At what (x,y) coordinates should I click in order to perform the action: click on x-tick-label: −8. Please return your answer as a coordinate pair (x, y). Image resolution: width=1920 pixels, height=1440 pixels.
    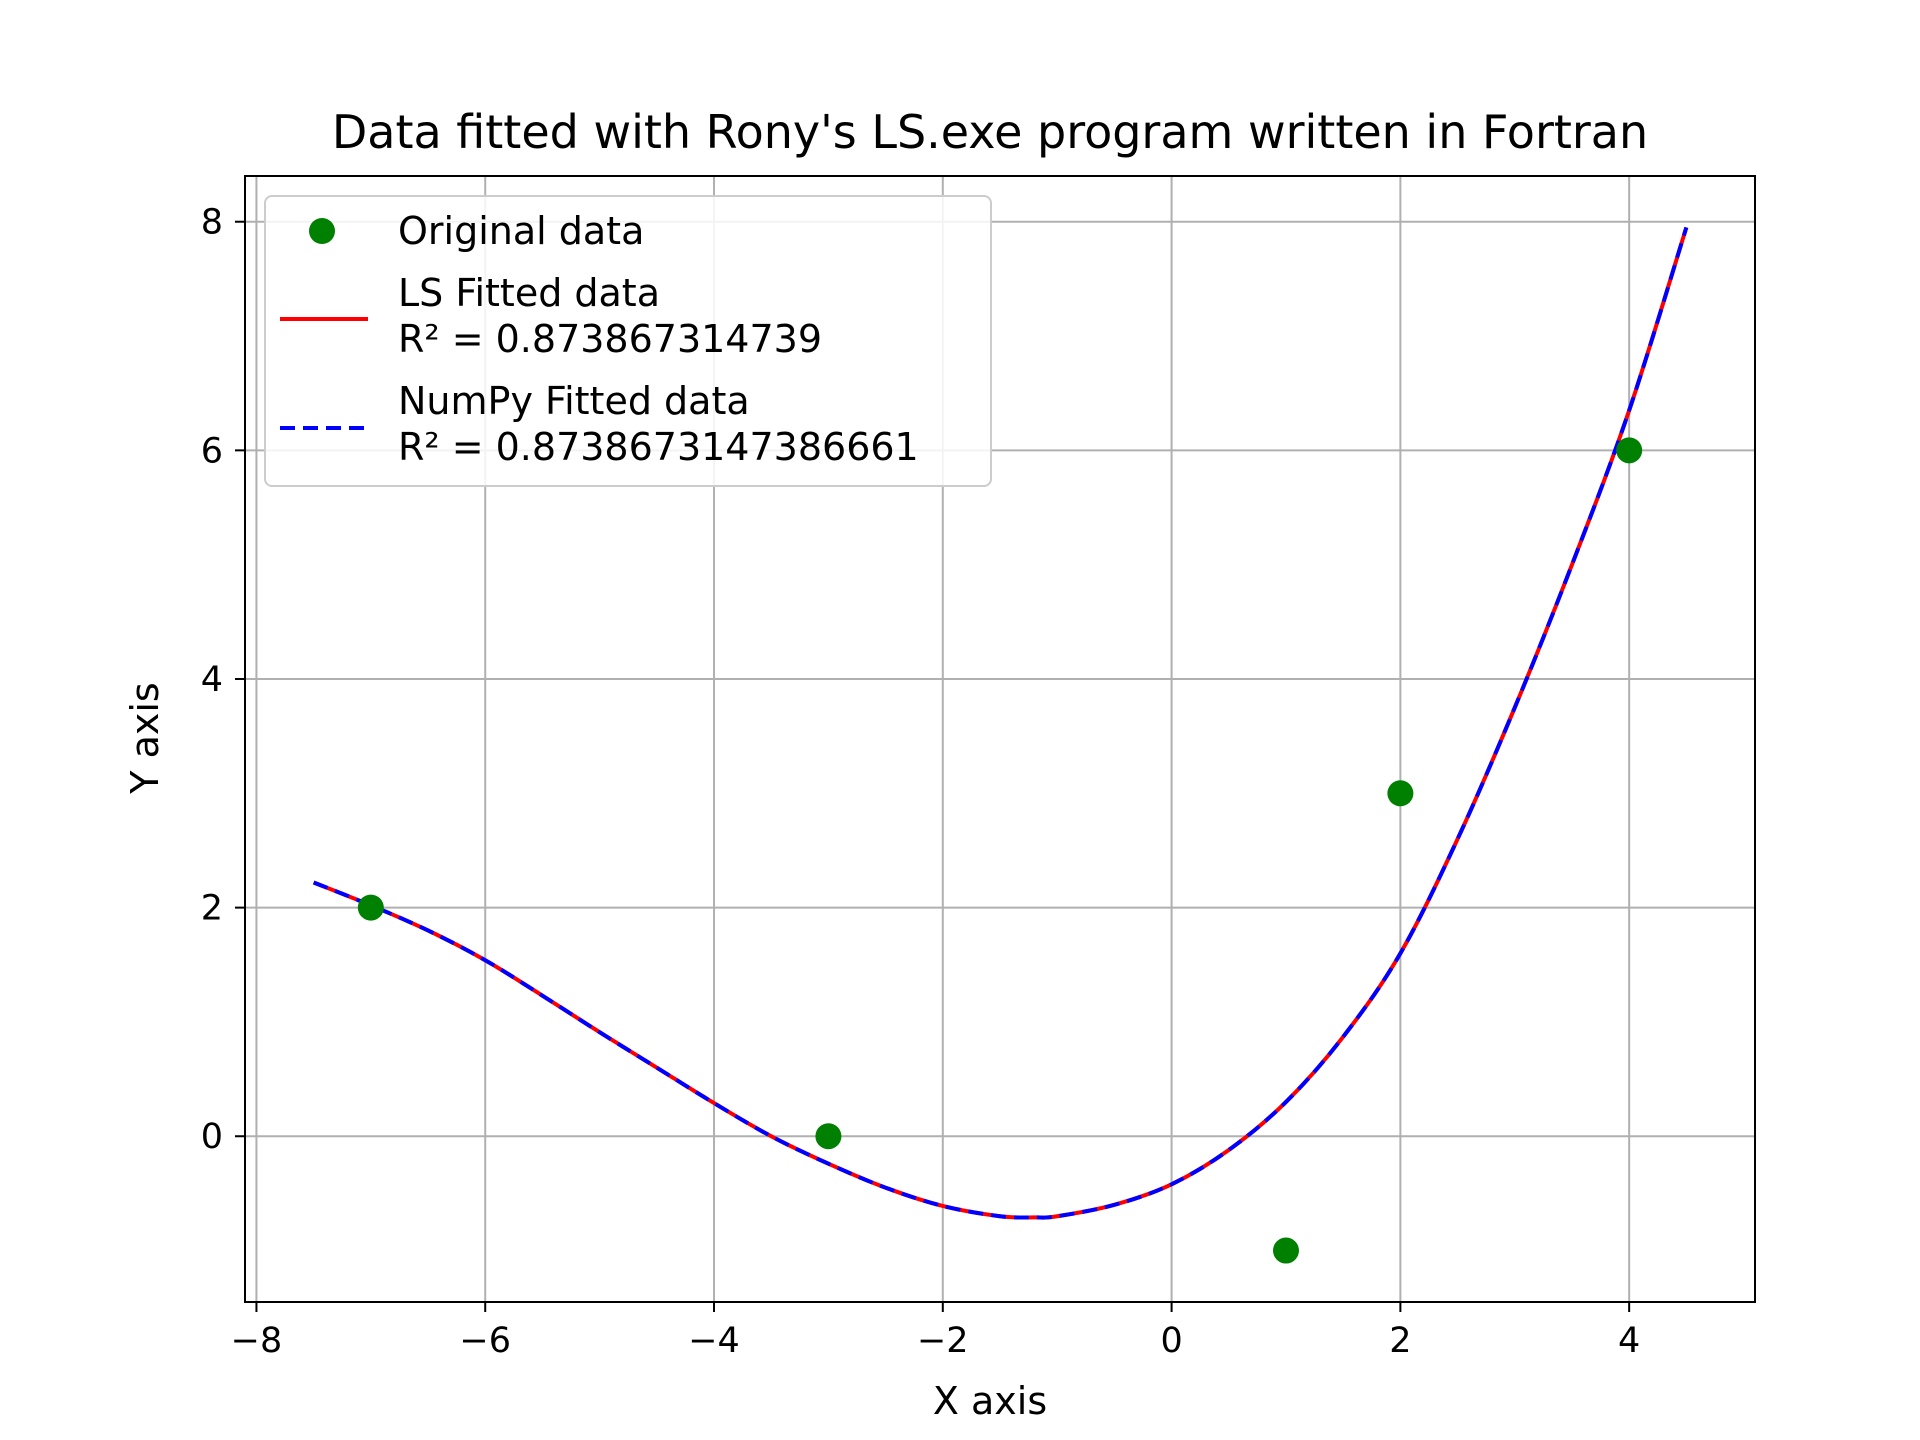
    Looking at the image, I should click on (257, 1341).